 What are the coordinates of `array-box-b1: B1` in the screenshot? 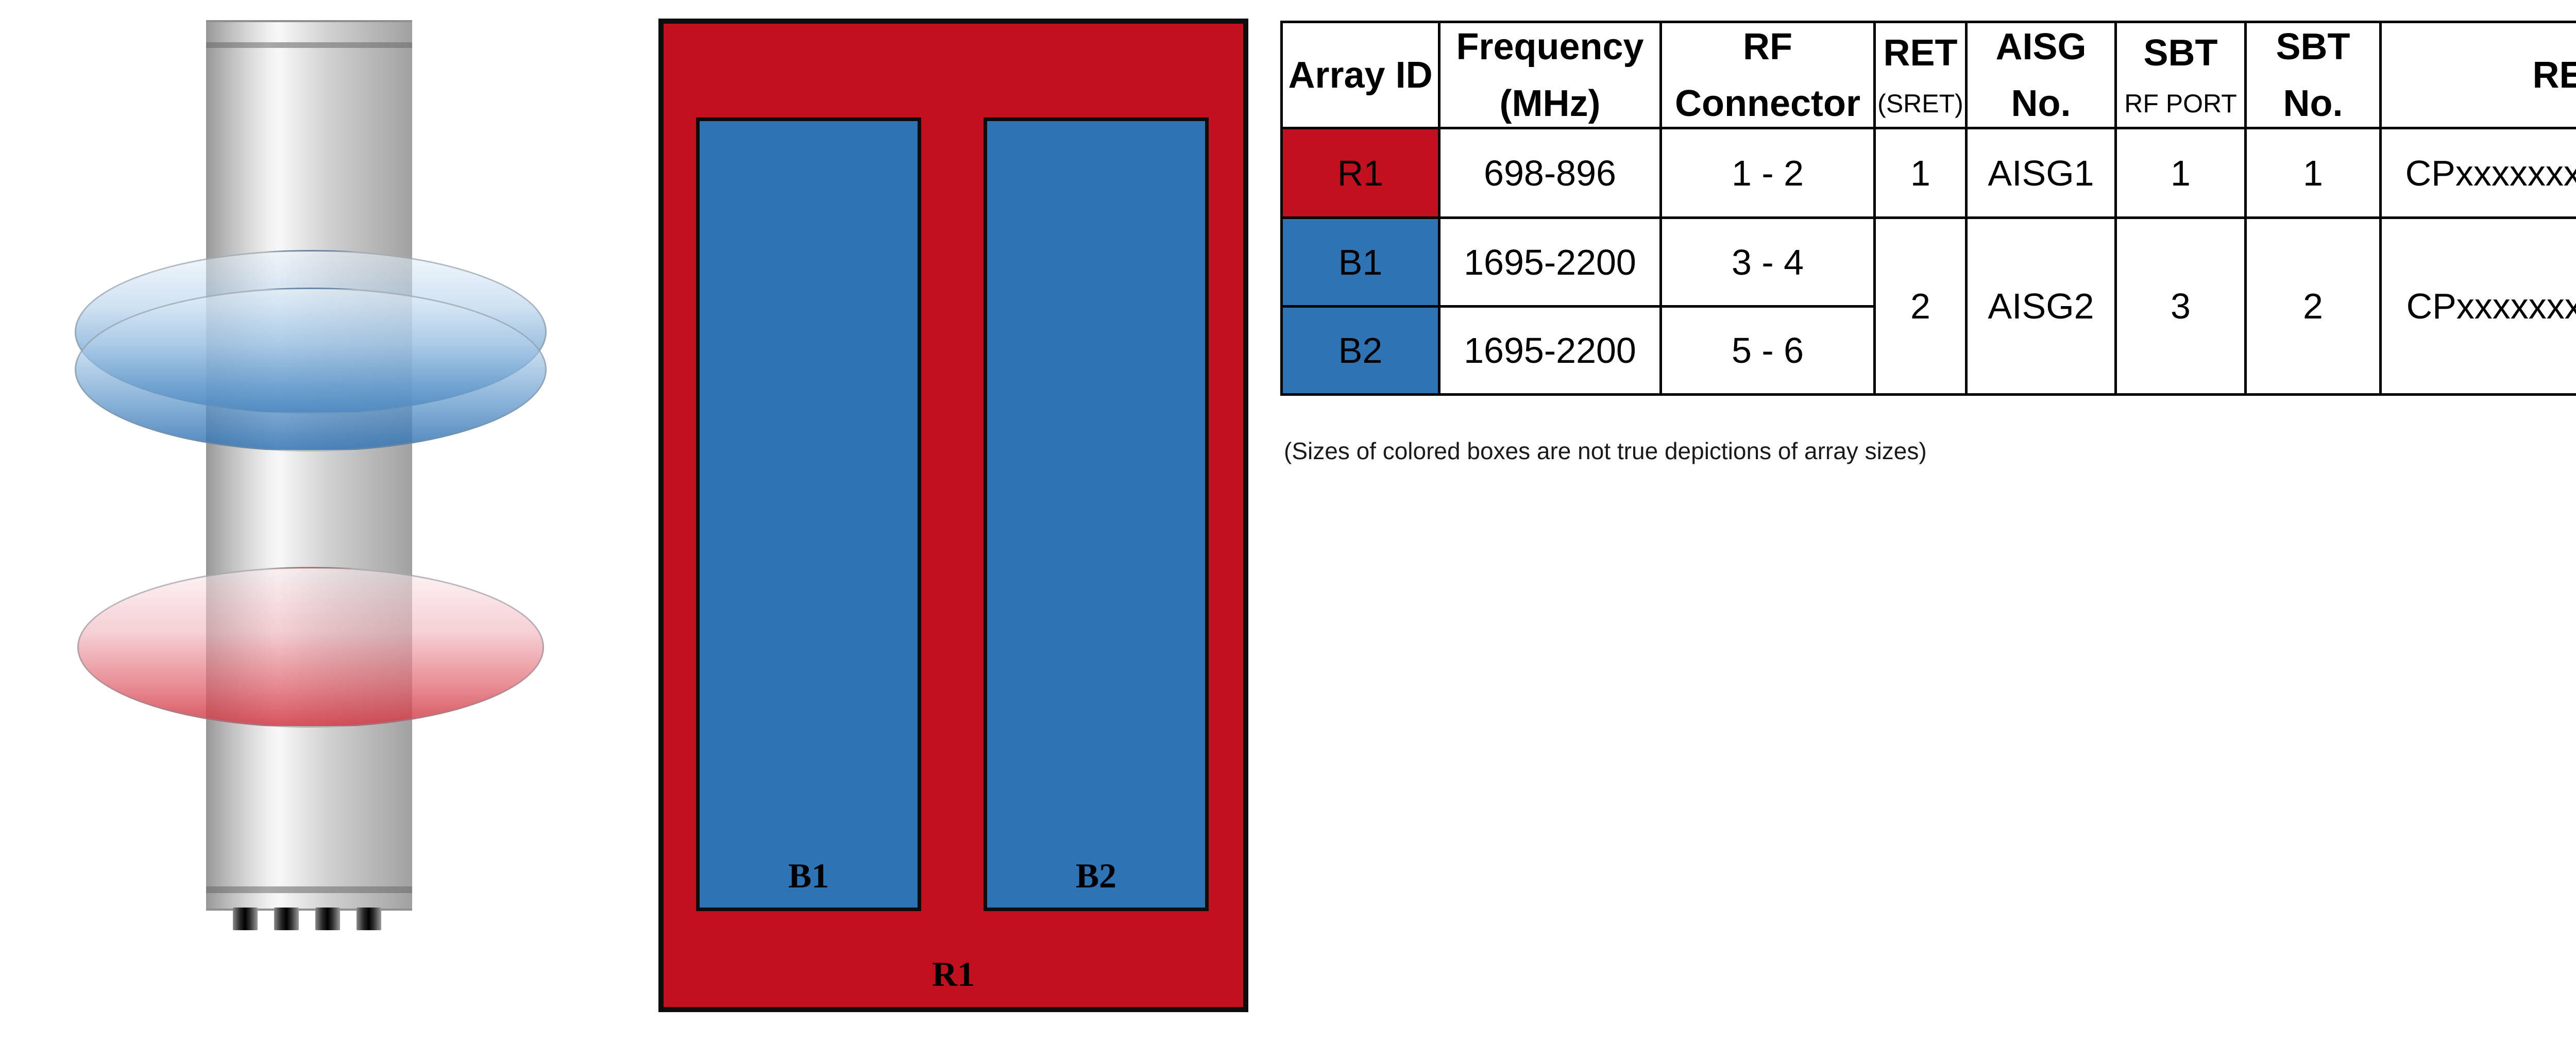 It's located at (808, 514).